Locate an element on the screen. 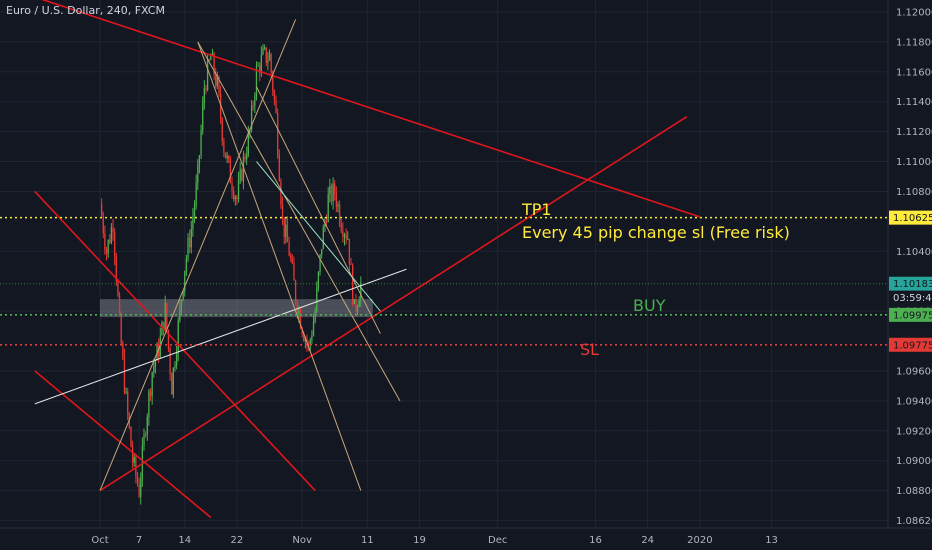 The height and width of the screenshot is (550, 932). sl-label: SL is located at coordinates (589, 349).